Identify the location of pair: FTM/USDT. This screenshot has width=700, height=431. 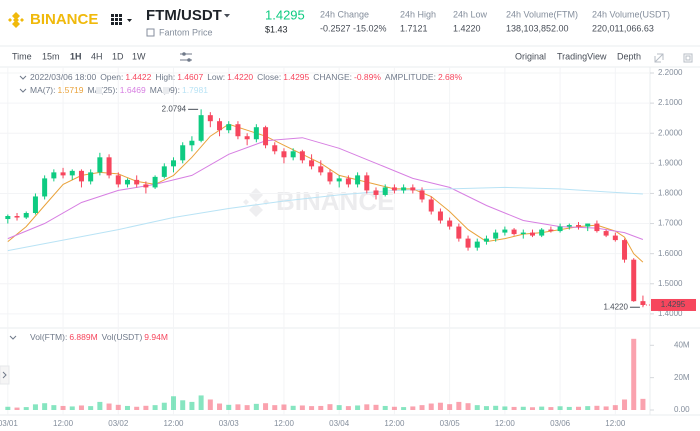
(184, 15).